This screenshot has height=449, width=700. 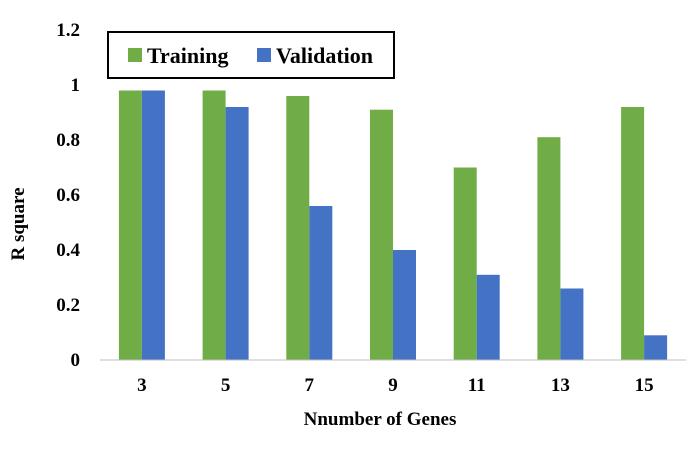 I want to click on y-axis-ticks: 0 0.2 0.4 0.6 0.8 1 1.2, so click(x=68, y=195).